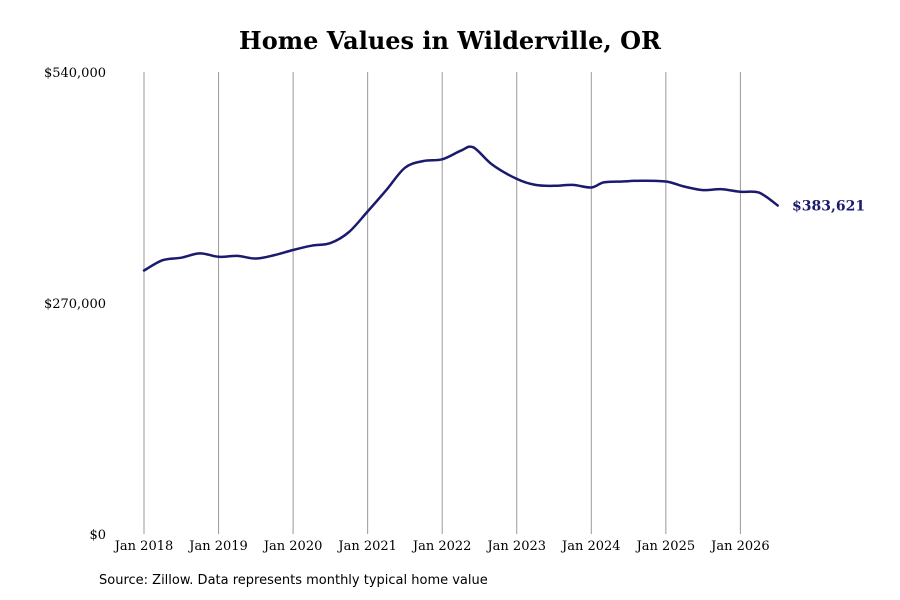 This screenshot has width=900, height=600. I want to click on series-line, so click(460, 208).